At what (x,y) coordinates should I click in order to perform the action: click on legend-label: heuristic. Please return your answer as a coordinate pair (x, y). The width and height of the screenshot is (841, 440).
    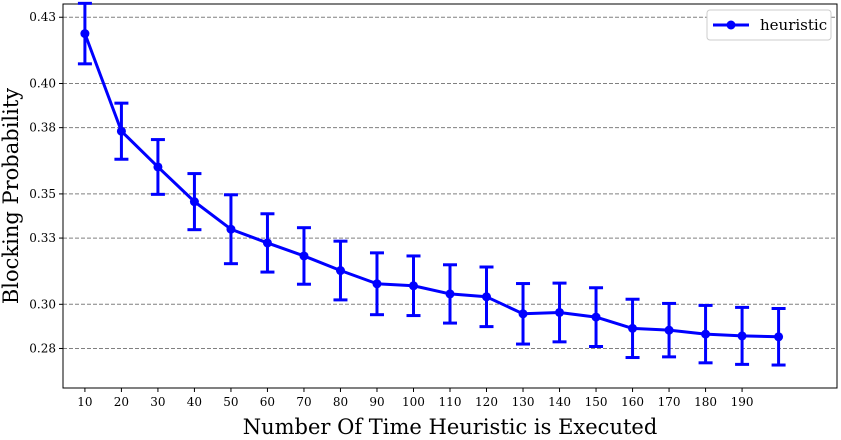
    Looking at the image, I should click on (793, 25).